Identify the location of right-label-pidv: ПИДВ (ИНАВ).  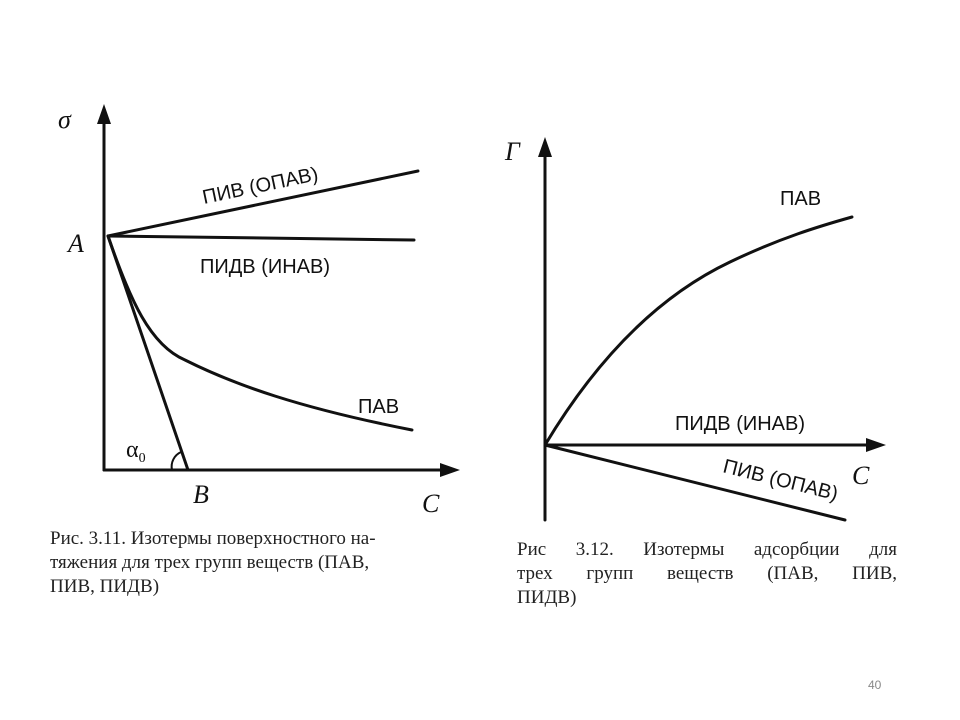
(740, 424).